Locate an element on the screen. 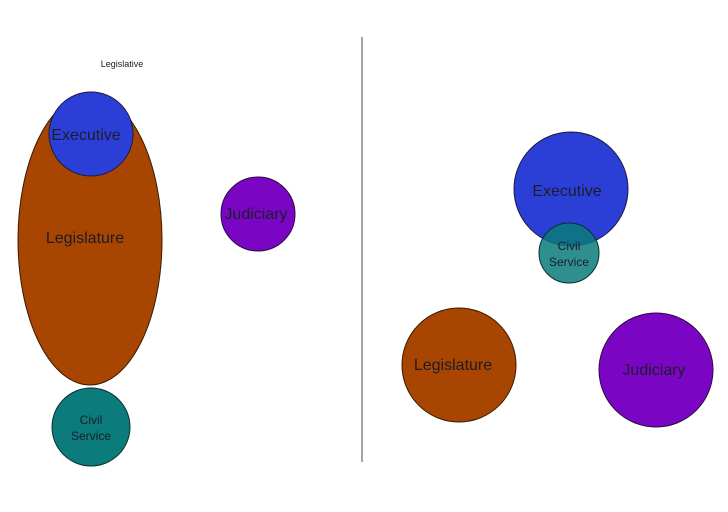 This screenshot has height=512, width=728. right-executive-label: Executive is located at coordinates (566, 191).